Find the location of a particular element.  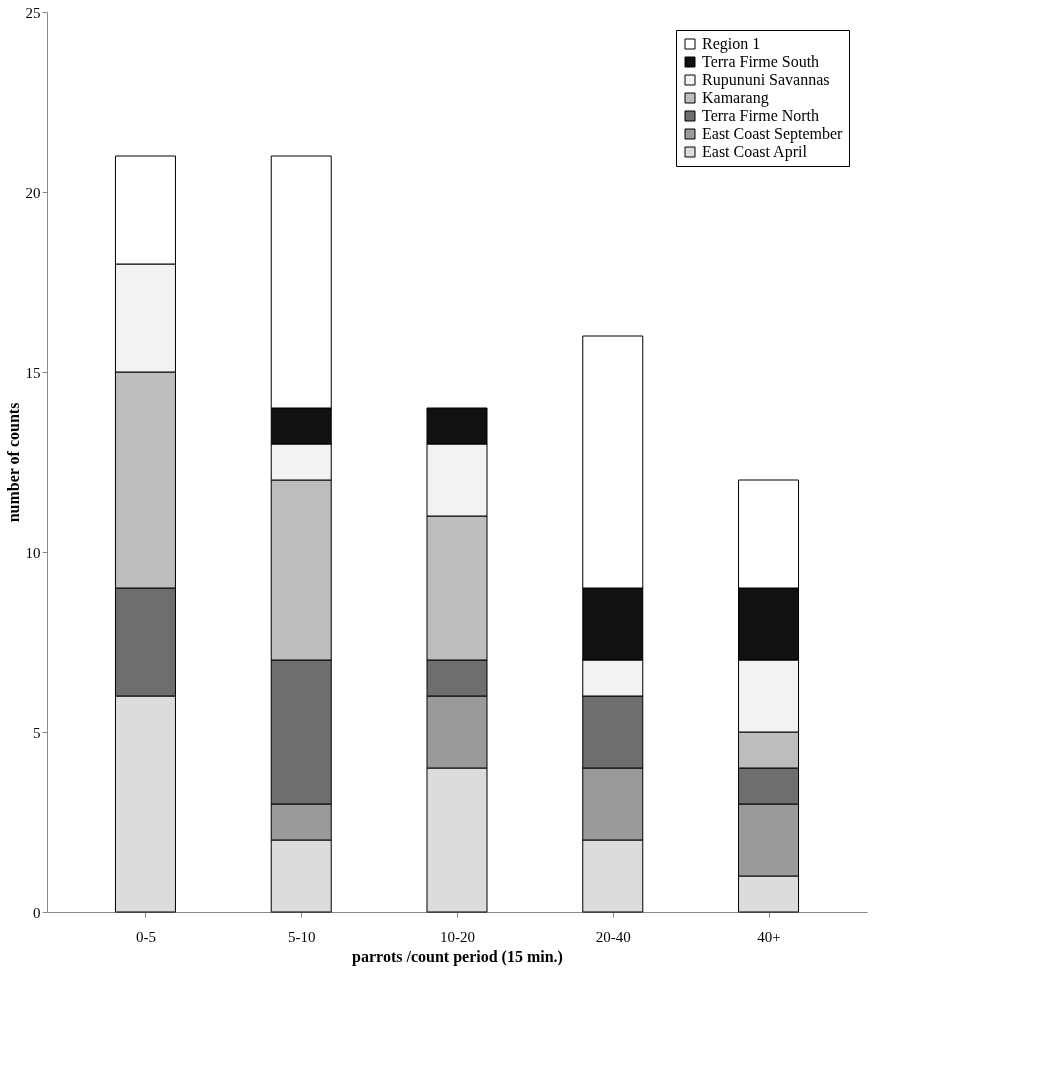

x-tick-label: 40+ is located at coordinates (769, 936).